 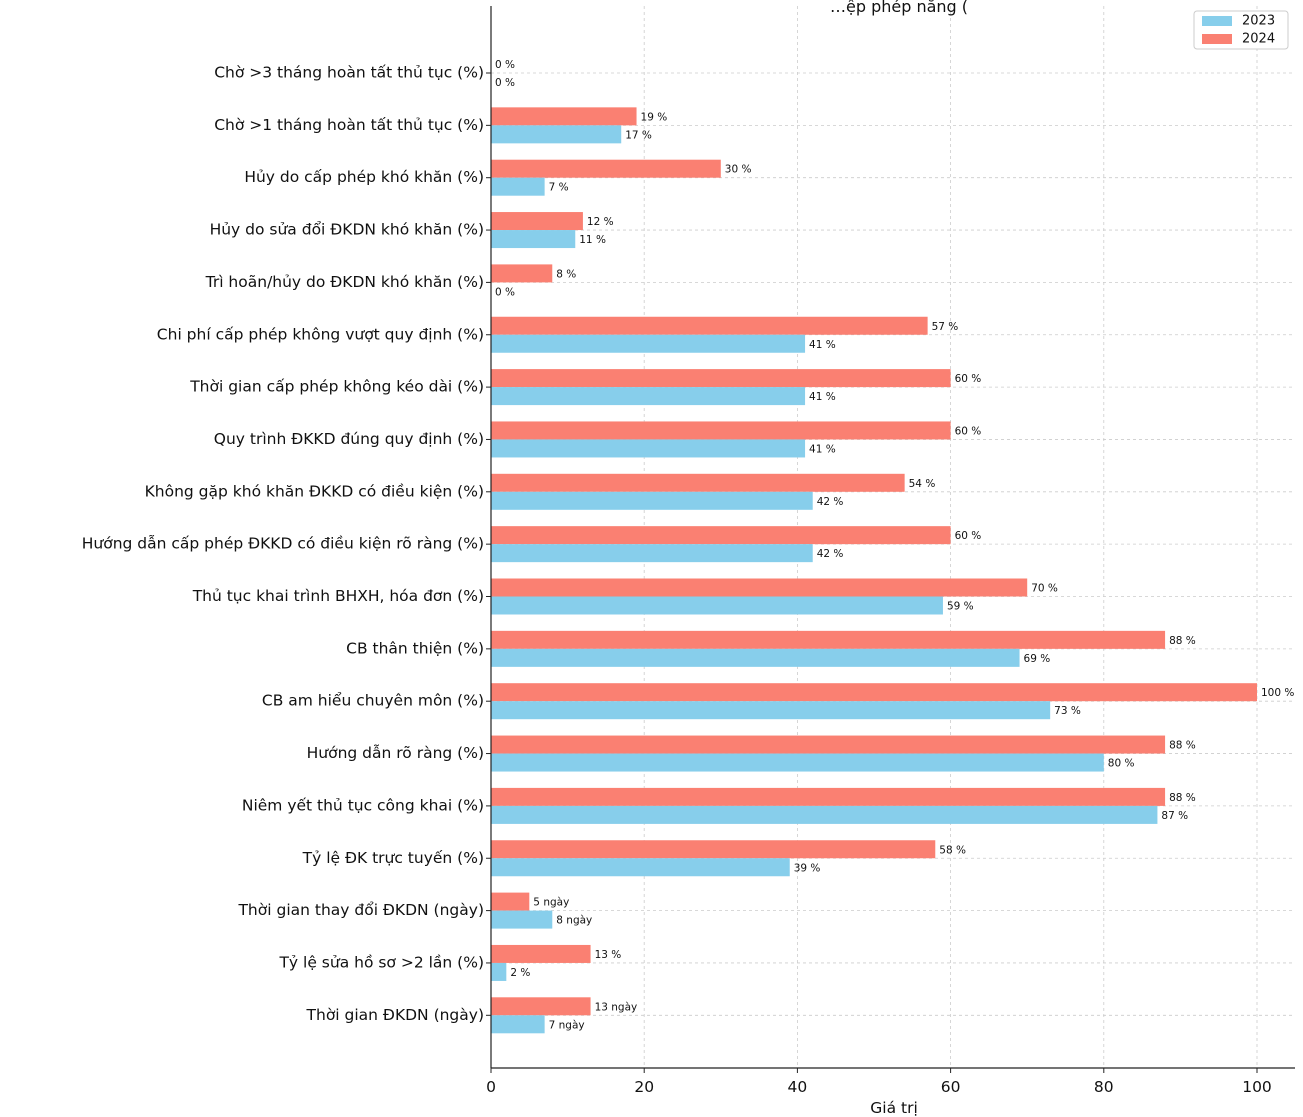 I want to click on category-label: Hướng dẫn rõ ràng (%), so click(x=395, y=753).